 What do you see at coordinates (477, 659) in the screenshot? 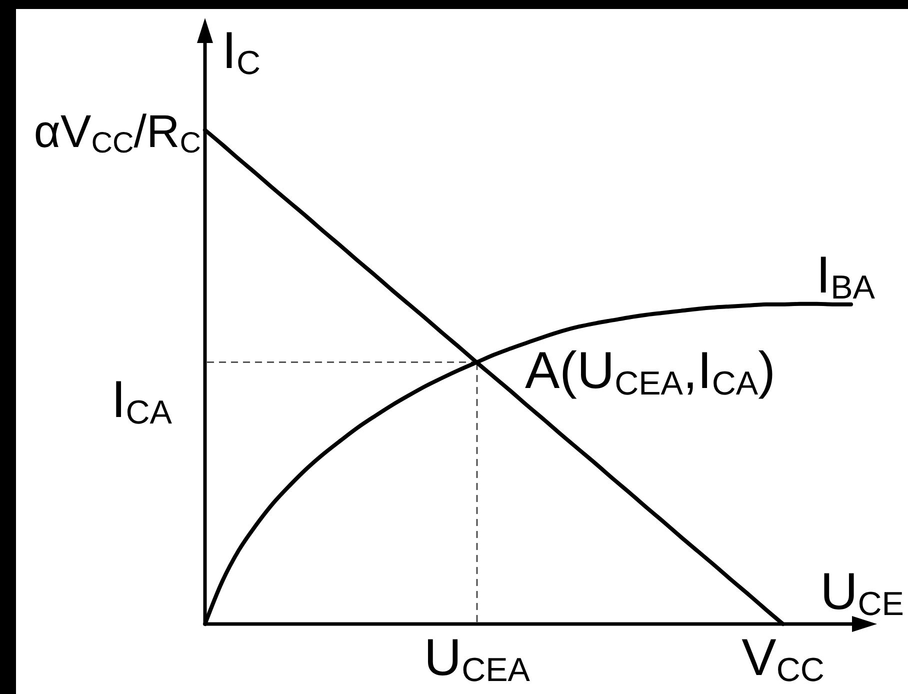
I see `x-tick-label: U$_{CEA}$` at bounding box center [477, 659].